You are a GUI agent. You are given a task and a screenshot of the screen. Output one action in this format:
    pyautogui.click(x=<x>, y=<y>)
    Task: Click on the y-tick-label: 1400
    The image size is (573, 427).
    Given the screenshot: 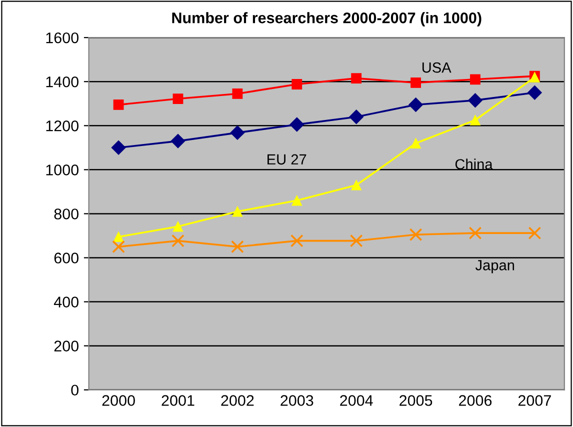 What is the action you would take?
    pyautogui.click(x=62, y=82)
    